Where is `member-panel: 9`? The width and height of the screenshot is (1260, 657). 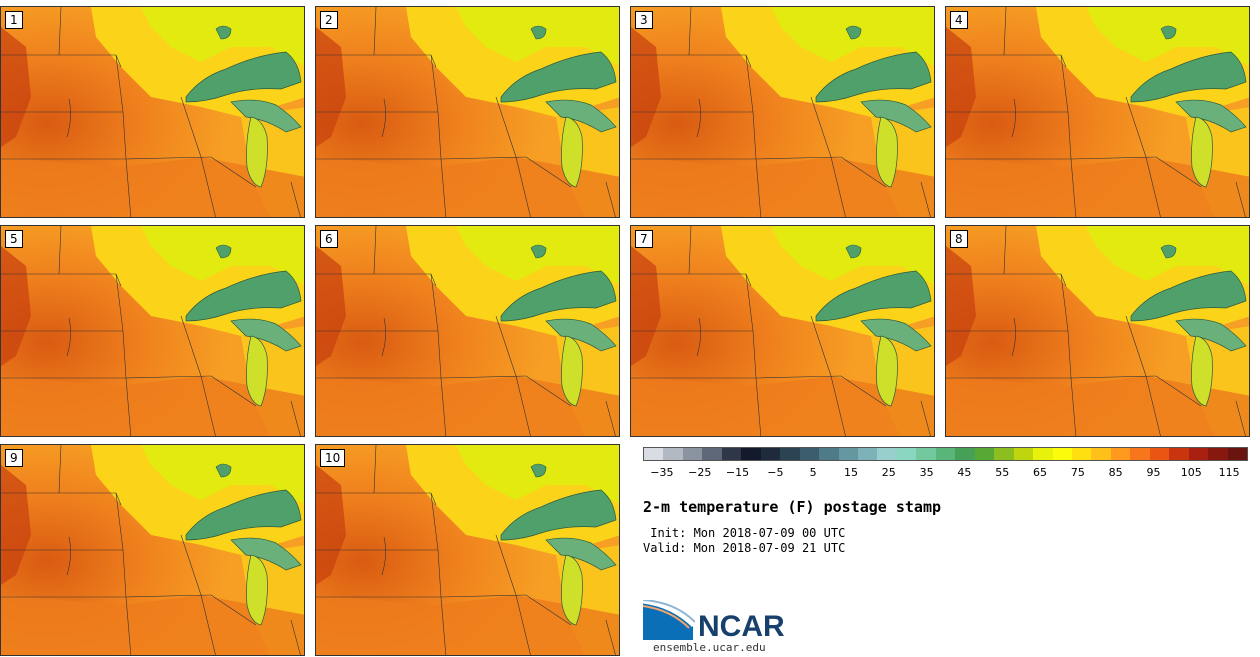 member-panel: 9 is located at coordinates (152, 550).